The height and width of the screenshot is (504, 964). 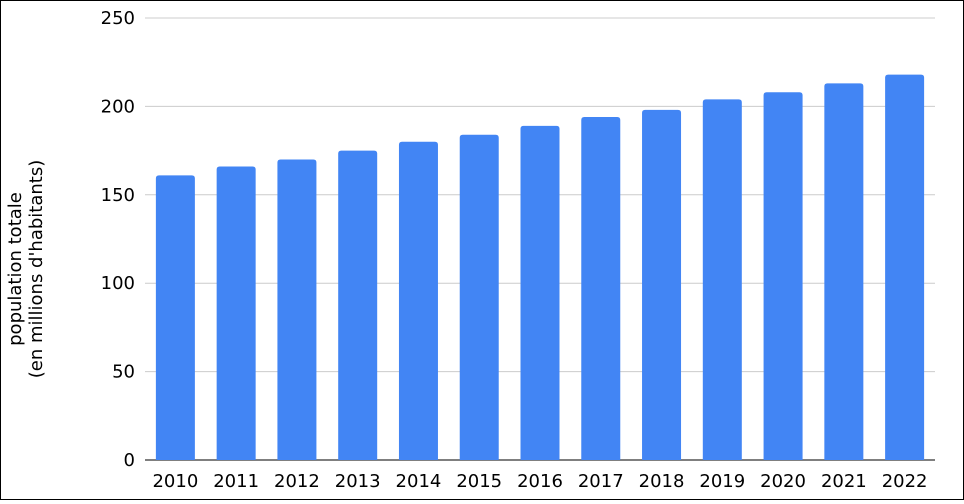 What do you see at coordinates (358, 305) in the screenshot?
I see `bar-2013` at bounding box center [358, 305].